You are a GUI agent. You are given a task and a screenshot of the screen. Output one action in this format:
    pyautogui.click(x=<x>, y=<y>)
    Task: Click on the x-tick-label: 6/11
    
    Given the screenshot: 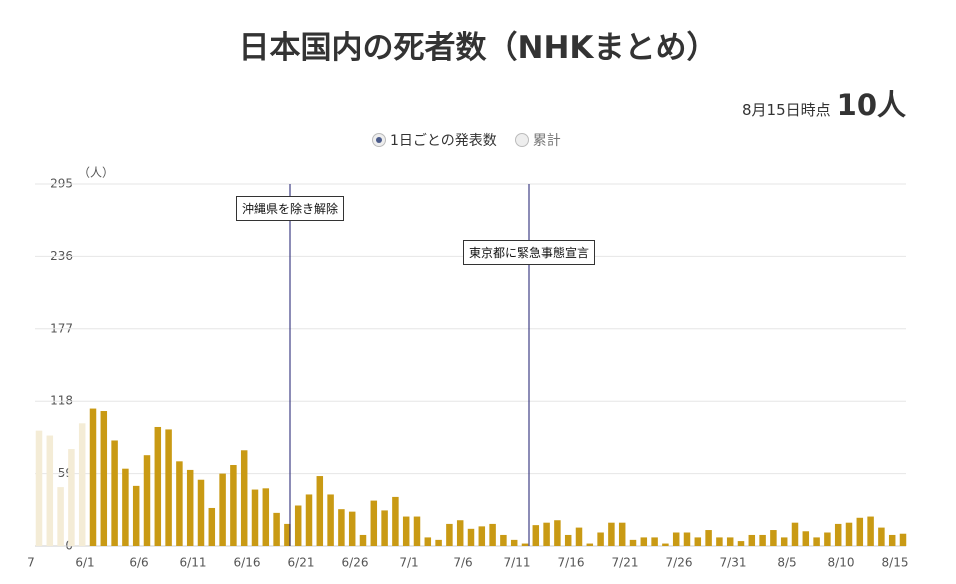 What is the action you would take?
    pyautogui.click(x=193, y=563)
    